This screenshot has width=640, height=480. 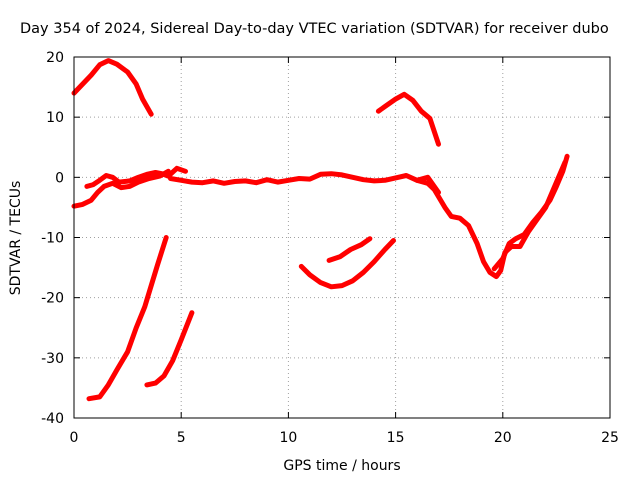 I want to click on y-tick-label: -30, so click(x=52, y=359).